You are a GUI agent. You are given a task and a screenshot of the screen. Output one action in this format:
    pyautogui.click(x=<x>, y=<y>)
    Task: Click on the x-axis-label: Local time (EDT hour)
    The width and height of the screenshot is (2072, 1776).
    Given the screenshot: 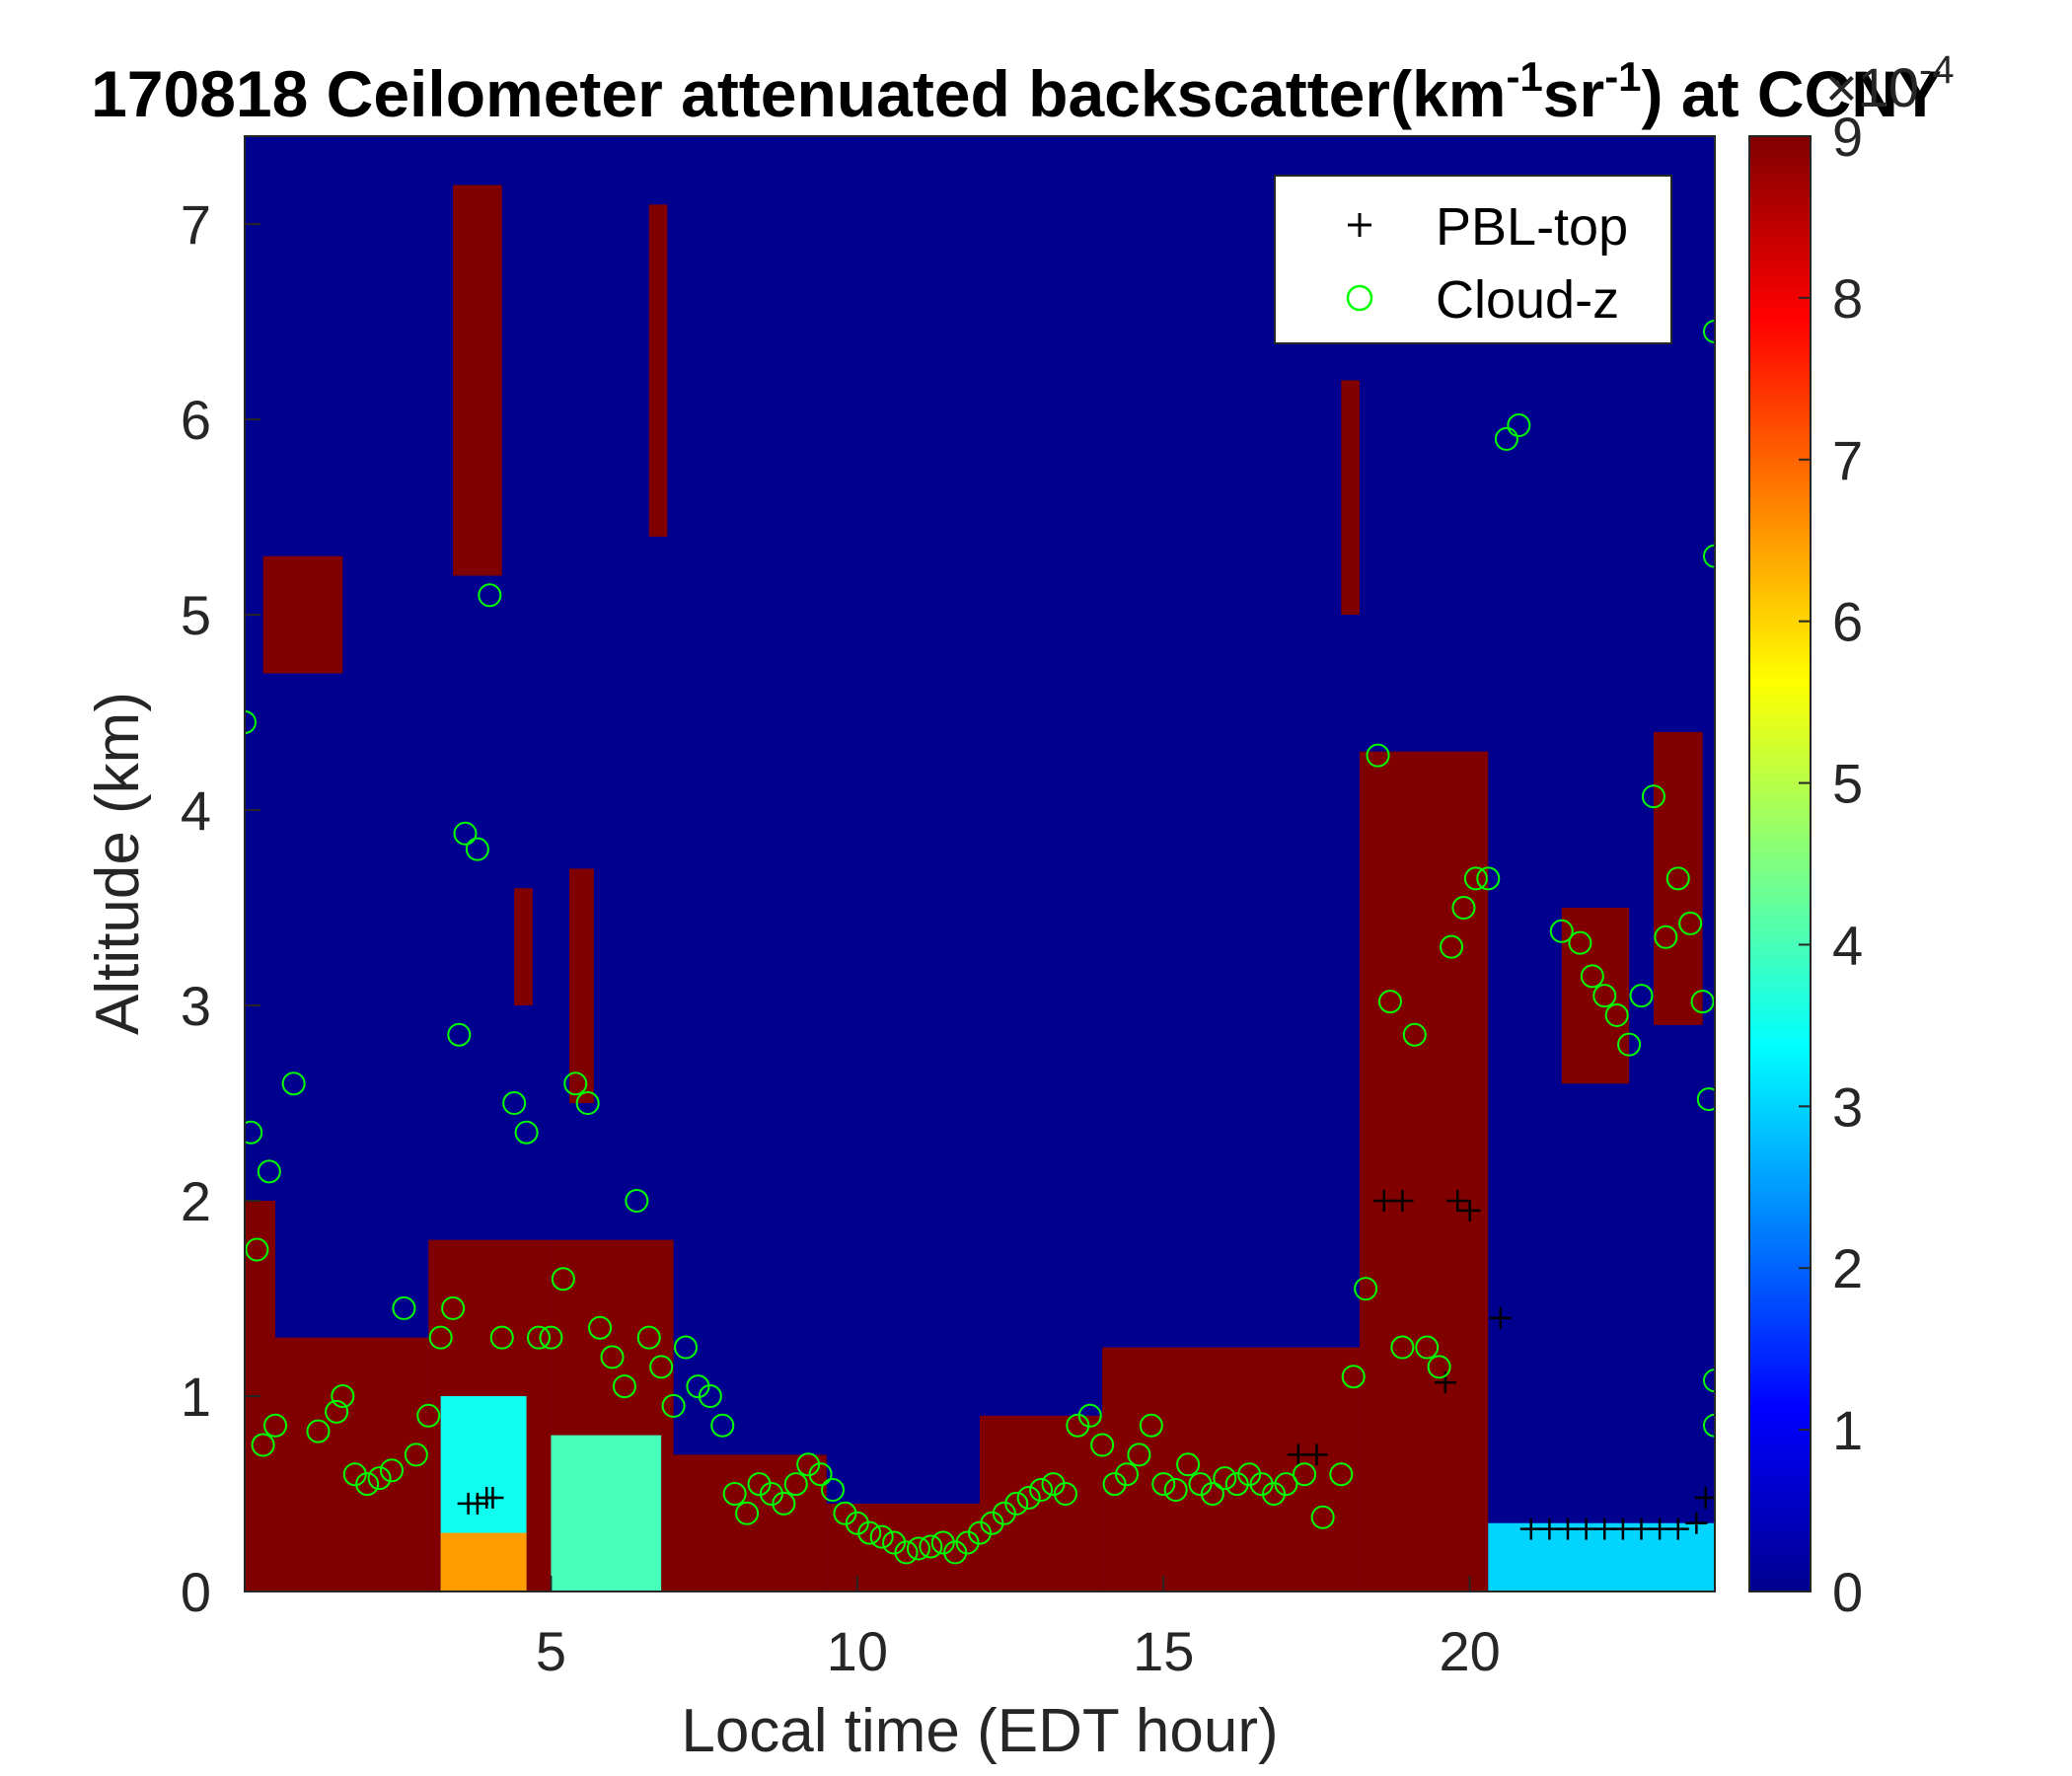 What is the action you would take?
    pyautogui.click(x=980, y=1731)
    